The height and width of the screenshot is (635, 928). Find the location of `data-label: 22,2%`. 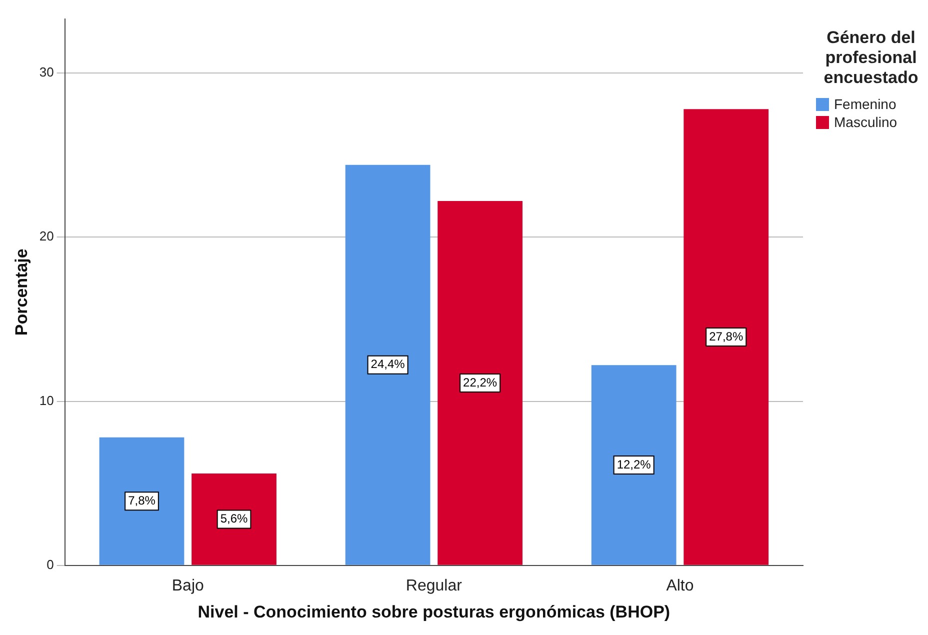

data-label: 22,2% is located at coordinates (480, 382).